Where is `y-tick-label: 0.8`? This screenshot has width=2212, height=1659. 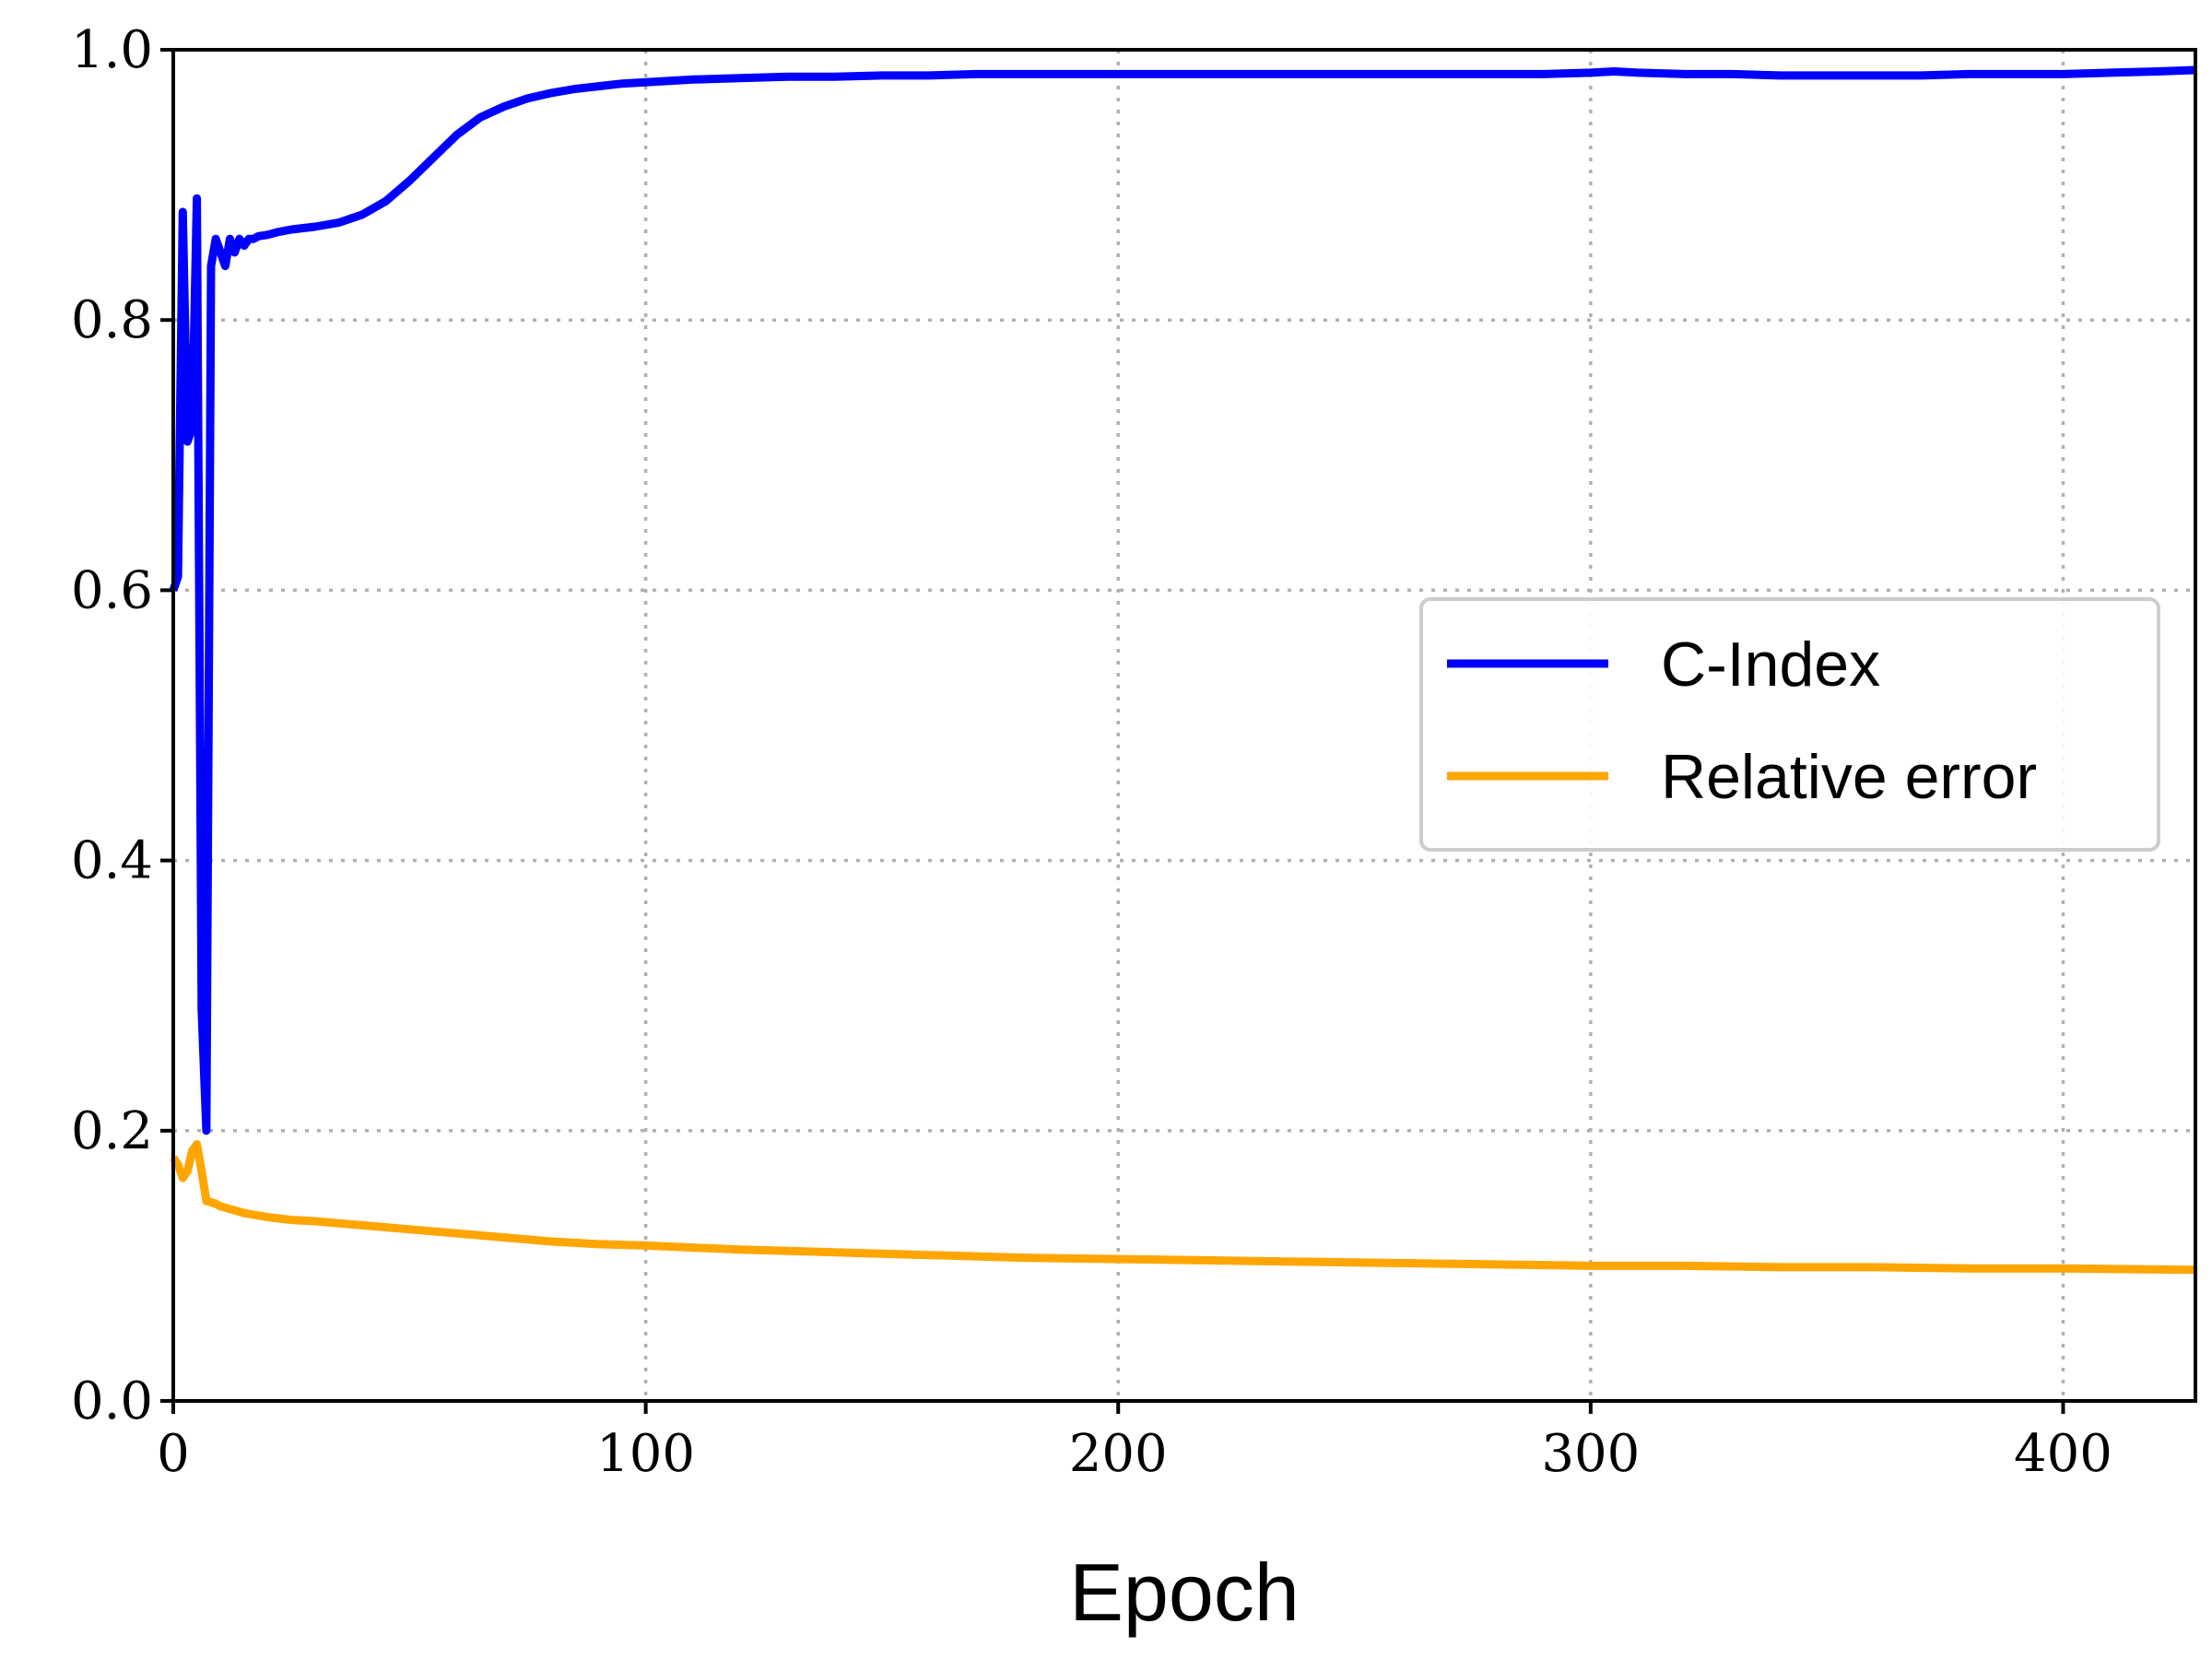 y-tick-label: 0.8 is located at coordinates (112, 320).